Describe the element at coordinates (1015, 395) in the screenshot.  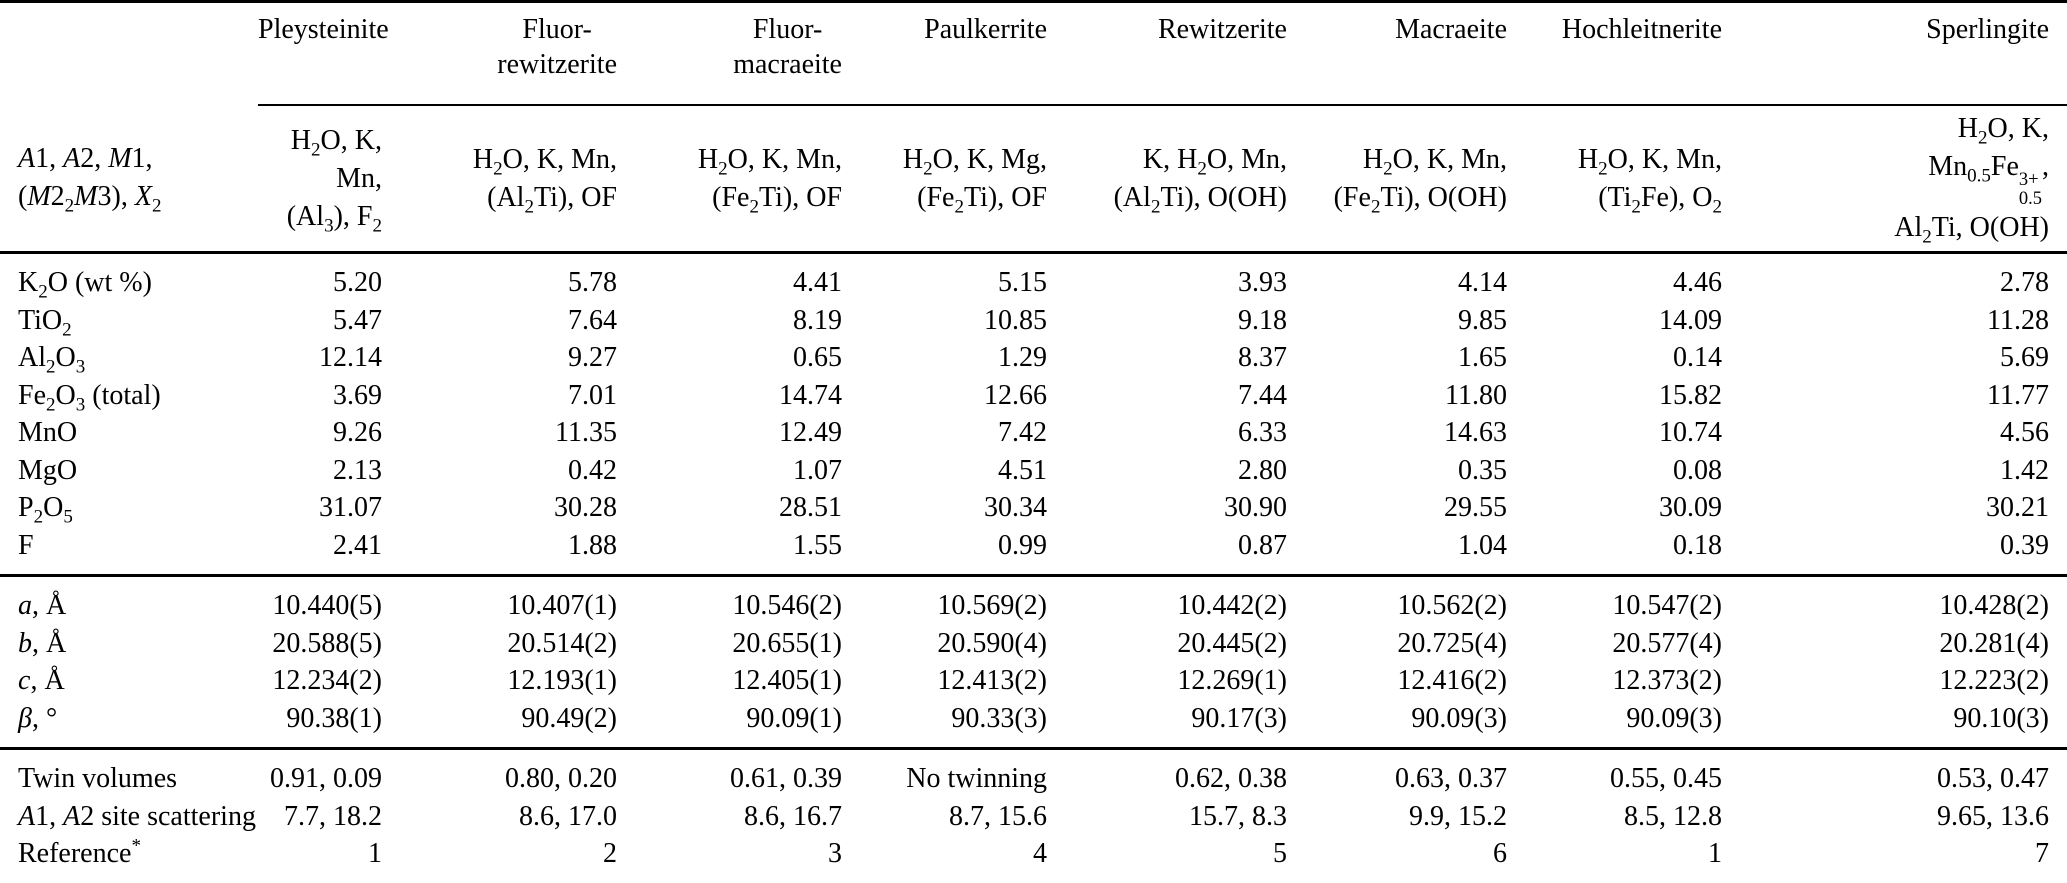
I see `value-cell: 12.66` at that location.